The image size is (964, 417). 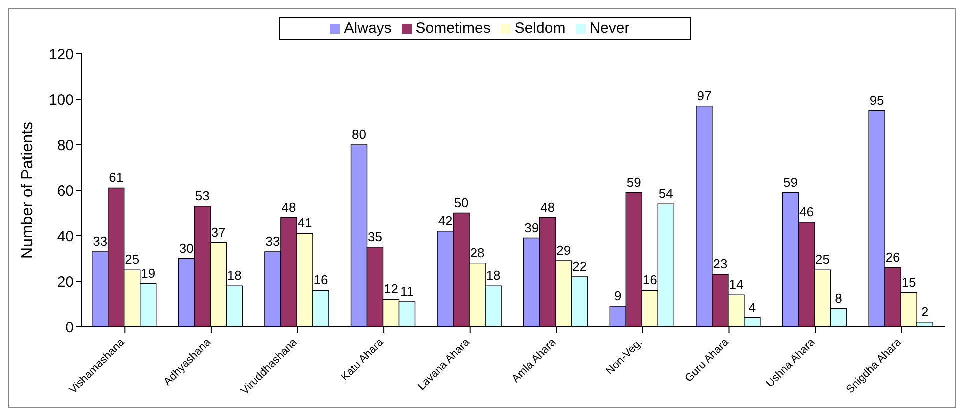 What do you see at coordinates (65, 282) in the screenshot?
I see `y-tick-label: 20` at bounding box center [65, 282].